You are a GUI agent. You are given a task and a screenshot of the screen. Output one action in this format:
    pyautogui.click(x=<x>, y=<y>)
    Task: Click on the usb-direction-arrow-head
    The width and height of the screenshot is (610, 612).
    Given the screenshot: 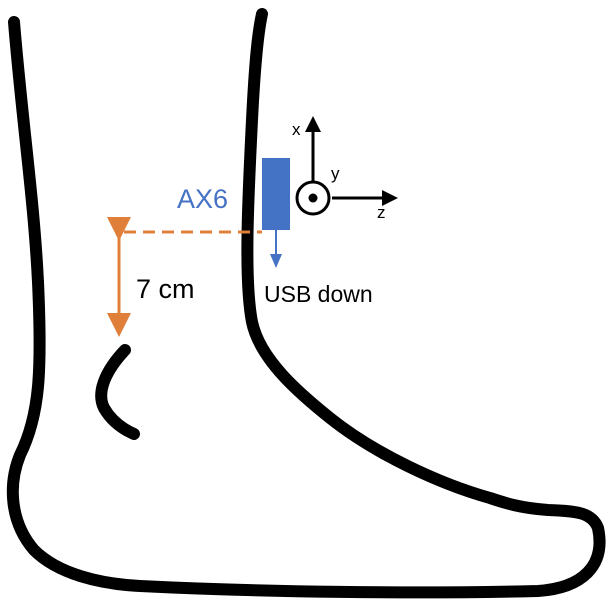 What is the action you would take?
    pyautogui.click(x=276, y=261)
    